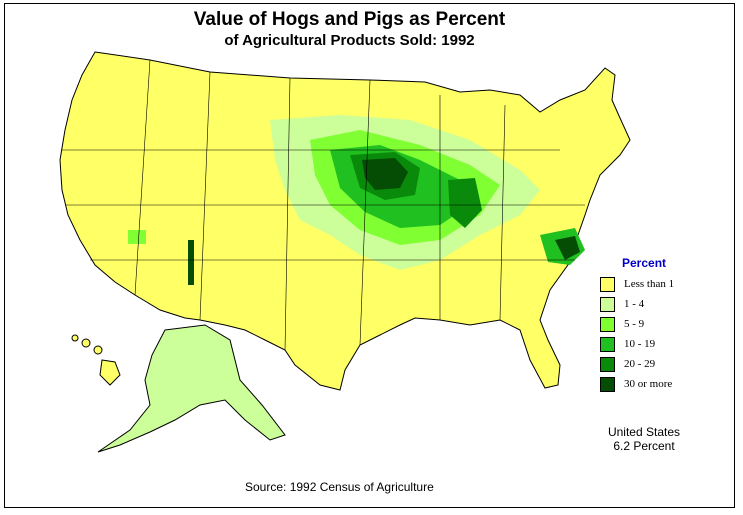 This screenshot has height=515, width=743. I want to click on legend-label: 30 or more, so click(648, 384).